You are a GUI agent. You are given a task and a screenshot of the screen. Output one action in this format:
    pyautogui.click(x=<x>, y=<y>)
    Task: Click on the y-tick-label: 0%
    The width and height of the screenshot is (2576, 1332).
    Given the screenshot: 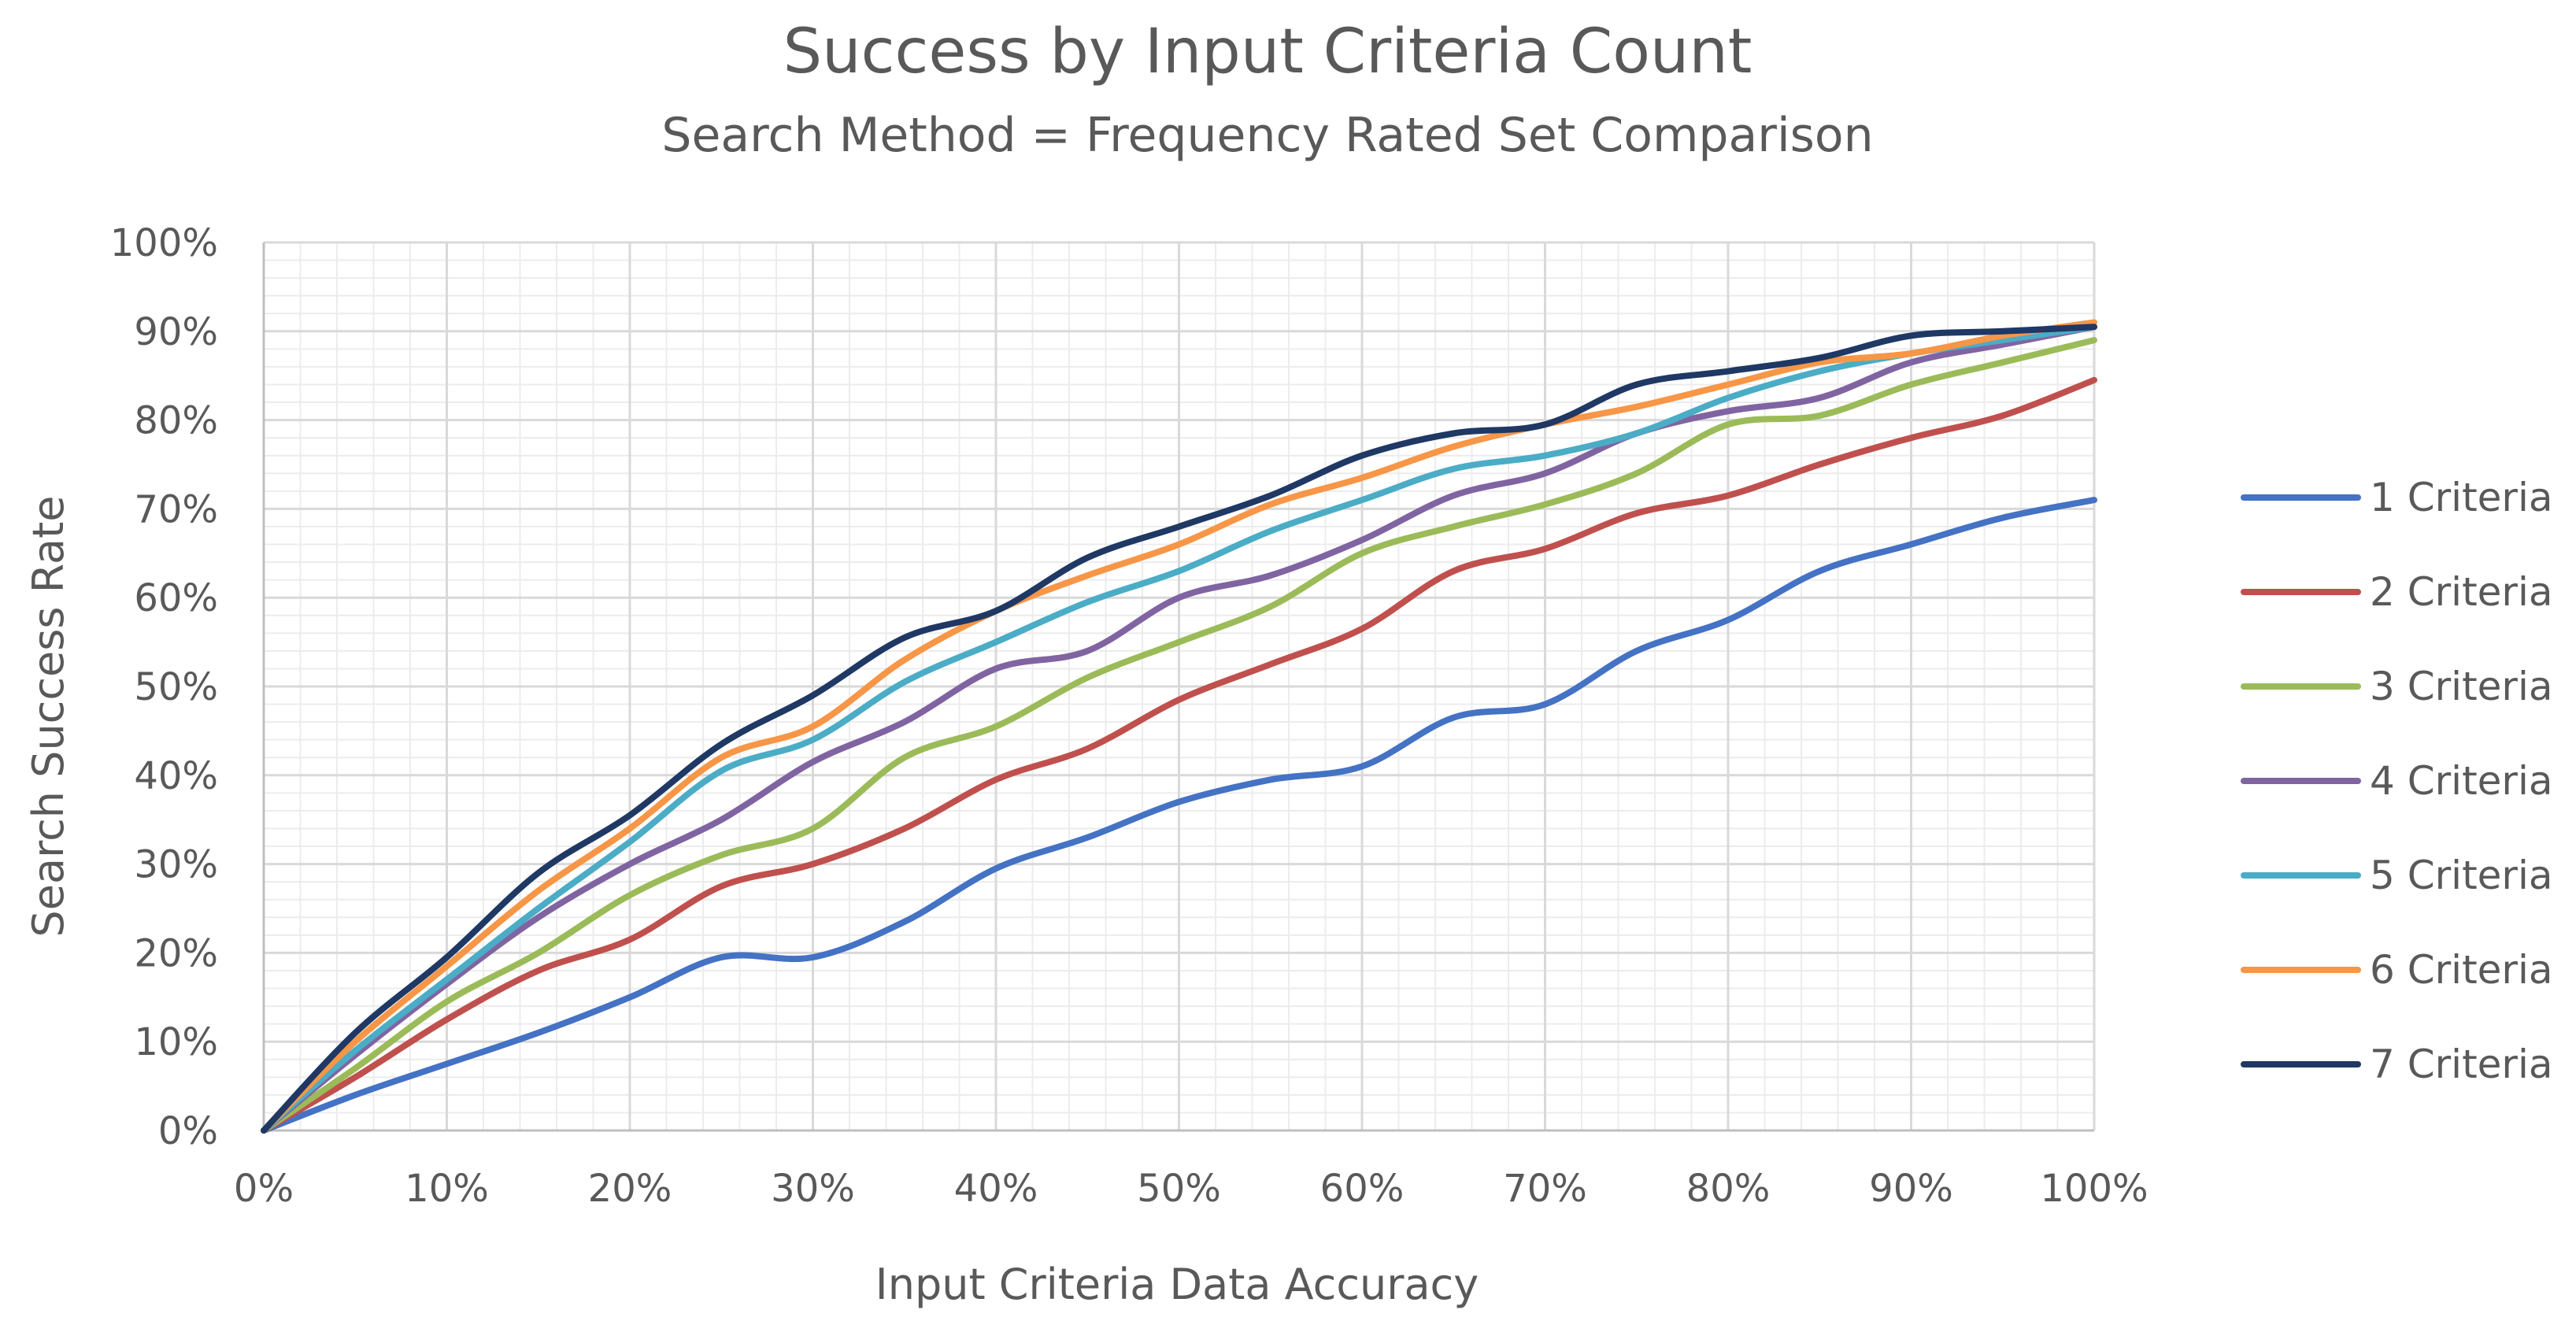 What is the action you would take?
    pyautogui.click(x=188, y=1131)
    